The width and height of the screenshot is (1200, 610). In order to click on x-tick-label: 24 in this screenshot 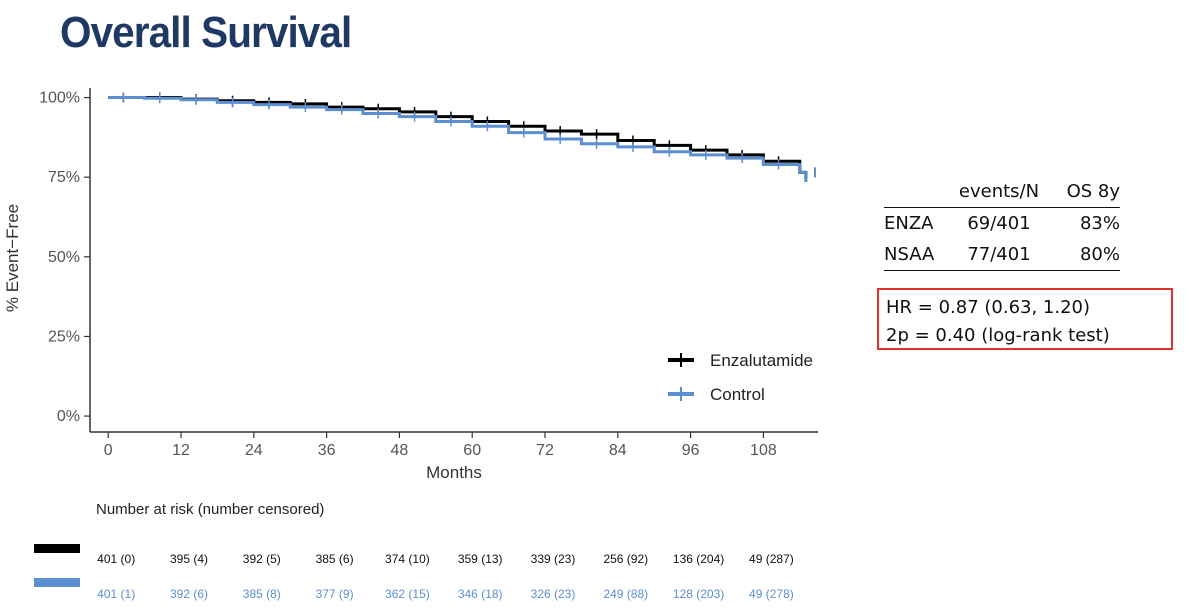, I will do `click(254, 450)`.